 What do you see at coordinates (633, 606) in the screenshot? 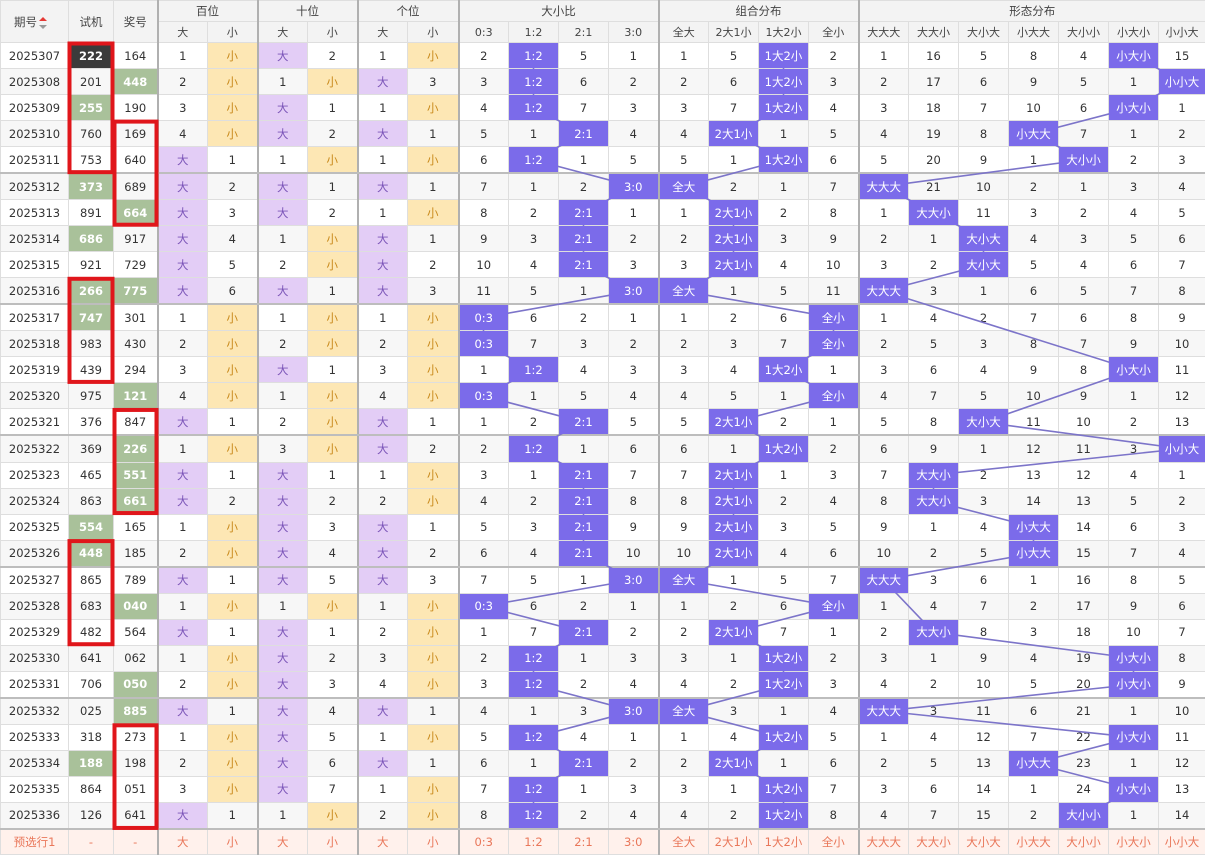
I see `ratio-miss-count: 1` at bounding box center [633, 606].